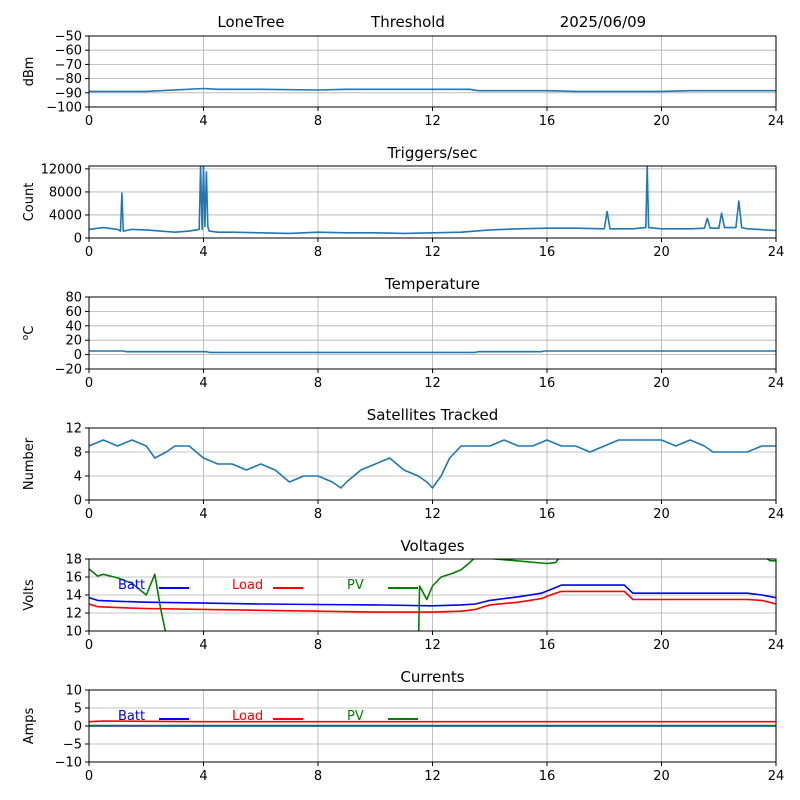  Describe the element at coordinates (73, 298) in the screenshot. I see `y-tick-label: 80` at that location.